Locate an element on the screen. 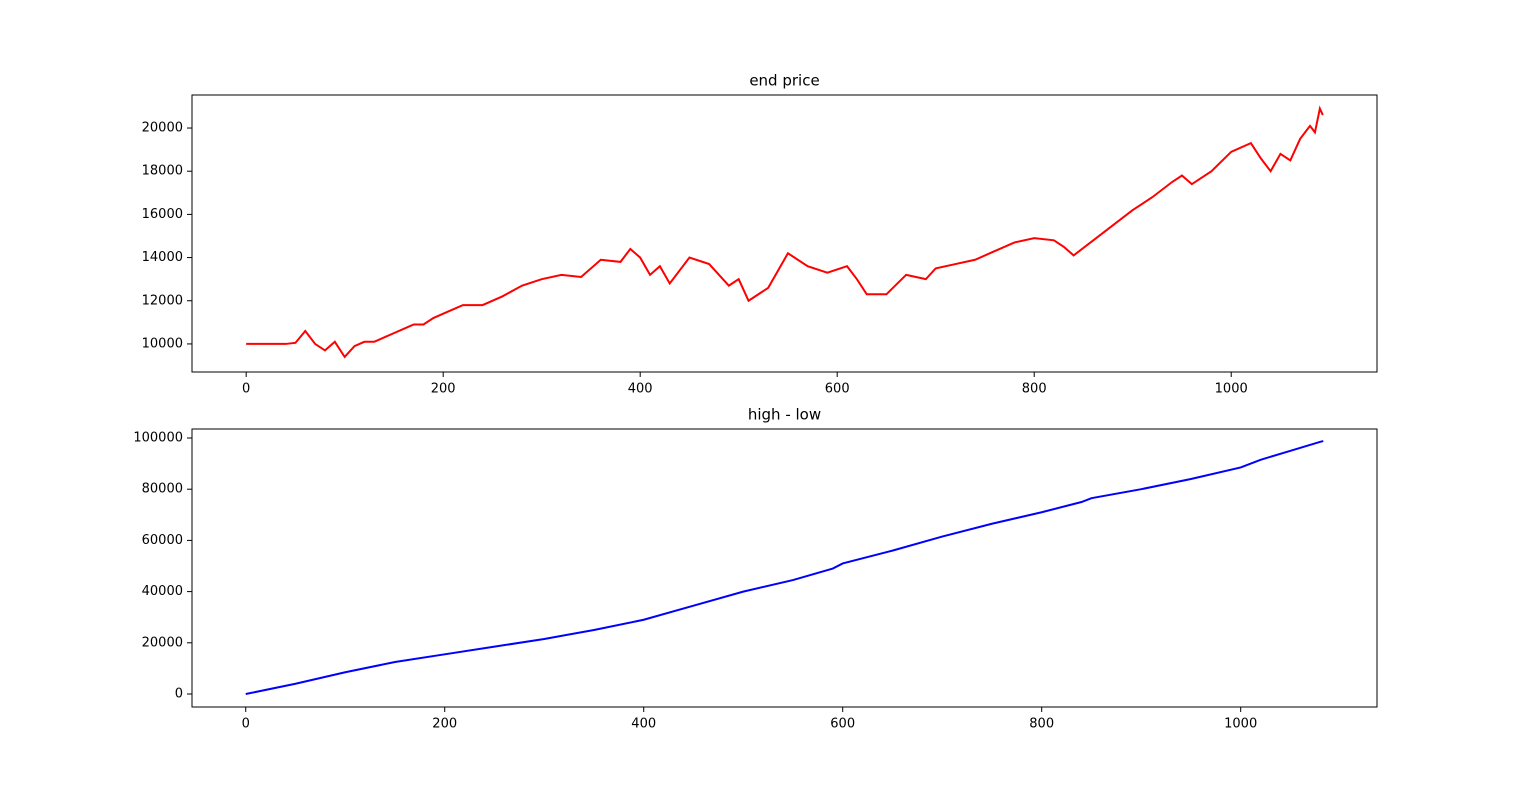 Image resolution: width=1530 pixels, height=798 pixels. y-tick-label: 40000 is located at coordinates (162, 591).